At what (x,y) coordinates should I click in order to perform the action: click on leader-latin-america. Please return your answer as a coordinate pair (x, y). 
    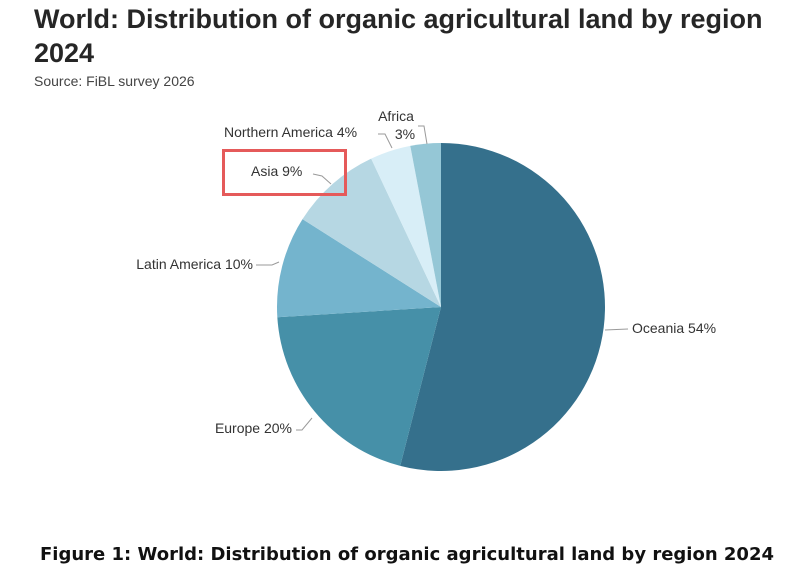
    Looking at the image, I should click on (268, 263).